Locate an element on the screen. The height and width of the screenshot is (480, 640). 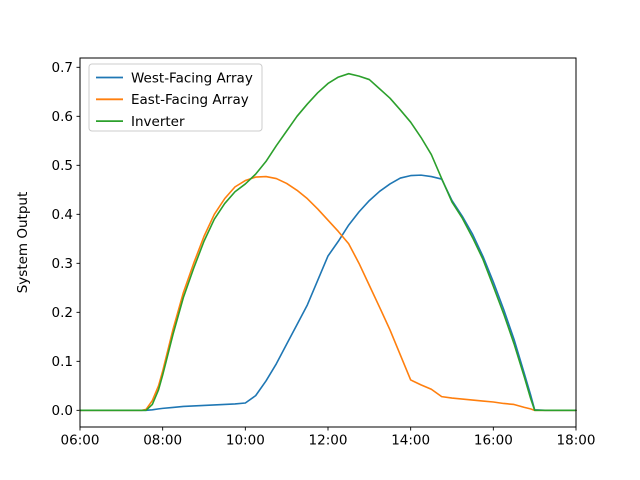
y-tick-label: 0.6 is located at coordinates (62, 117).